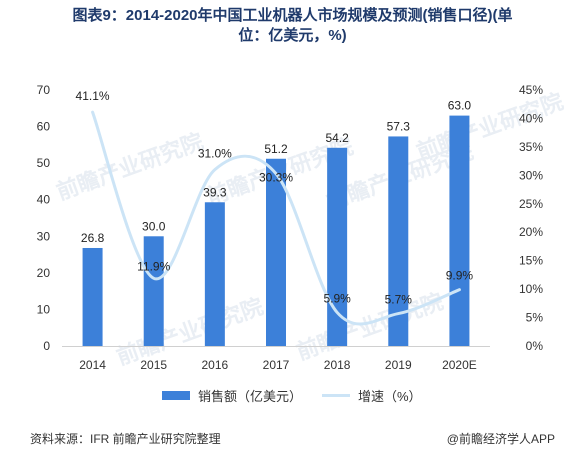 This screenshot has height=456, width=585. Describe the element at coordinates (398, 365) in the screenshot. I see `x-axis-tick-label: 2019` at that location.